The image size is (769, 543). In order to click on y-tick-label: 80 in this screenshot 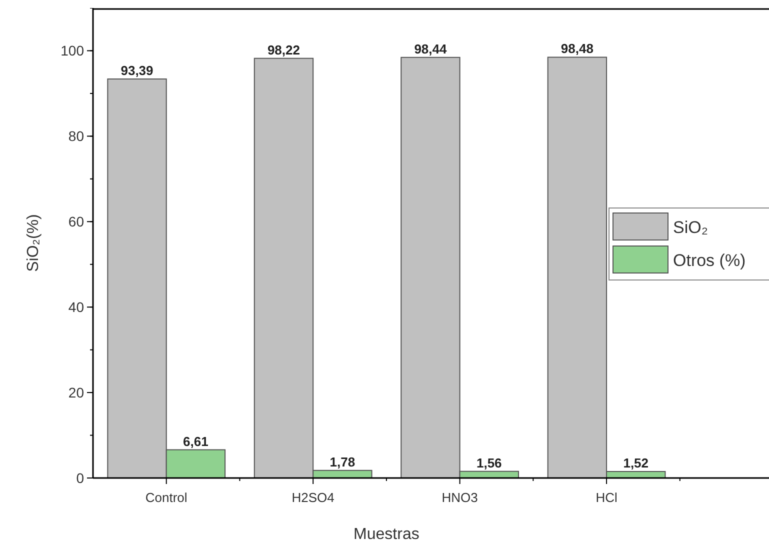, I will do `click(76, 136)`.